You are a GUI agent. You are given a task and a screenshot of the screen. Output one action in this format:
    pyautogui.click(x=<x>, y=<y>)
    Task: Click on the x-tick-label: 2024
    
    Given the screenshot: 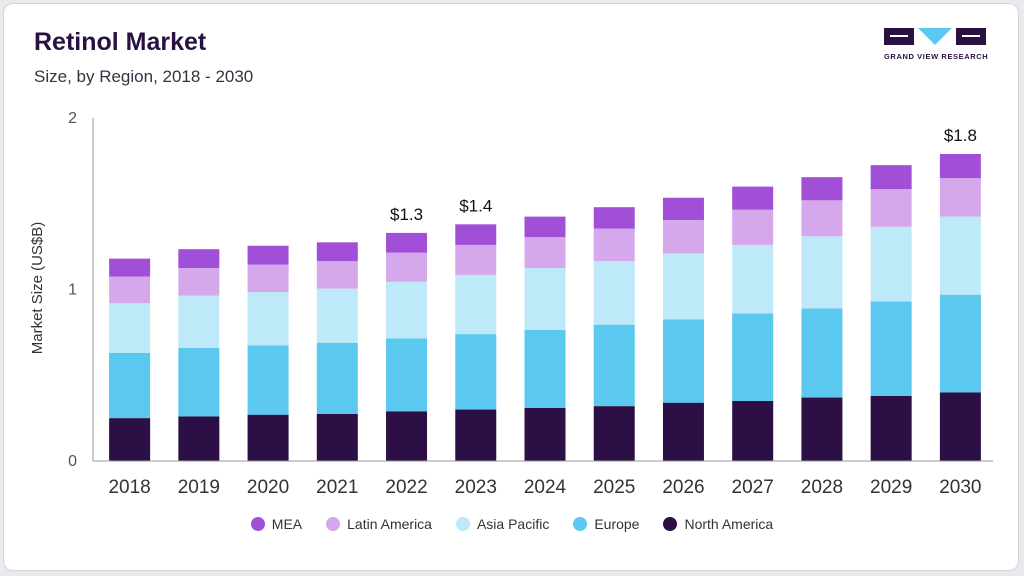 What is the action you would take?
    pyautogui.click(x=545, y=487)
    